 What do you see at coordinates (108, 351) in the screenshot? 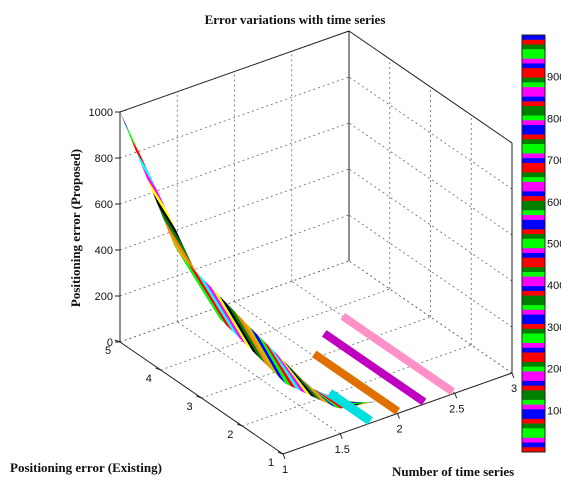
I see `y-tick-label: 5` at bounding box center [108, 351].